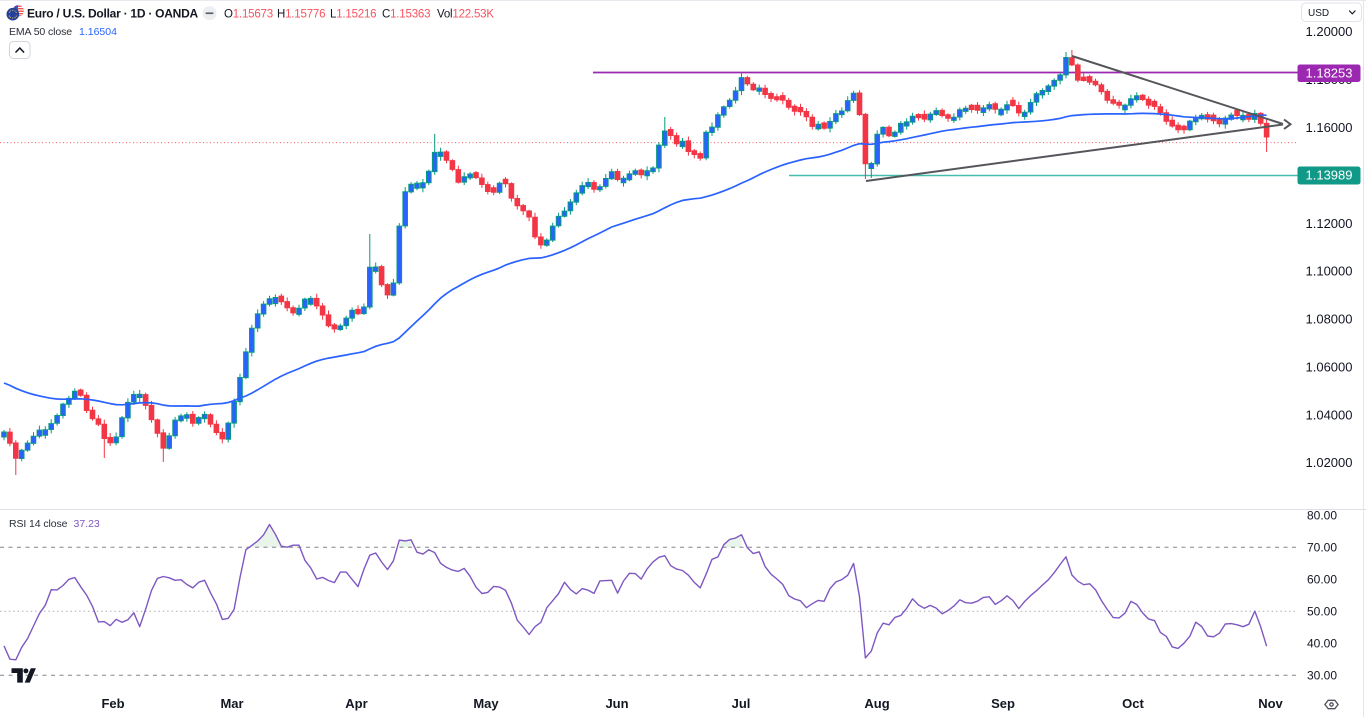 This screenshot has height=717, width=1366. Describe the element at coordinates (486, 703) in the screenshot. I see `svg-text: May` at that location.